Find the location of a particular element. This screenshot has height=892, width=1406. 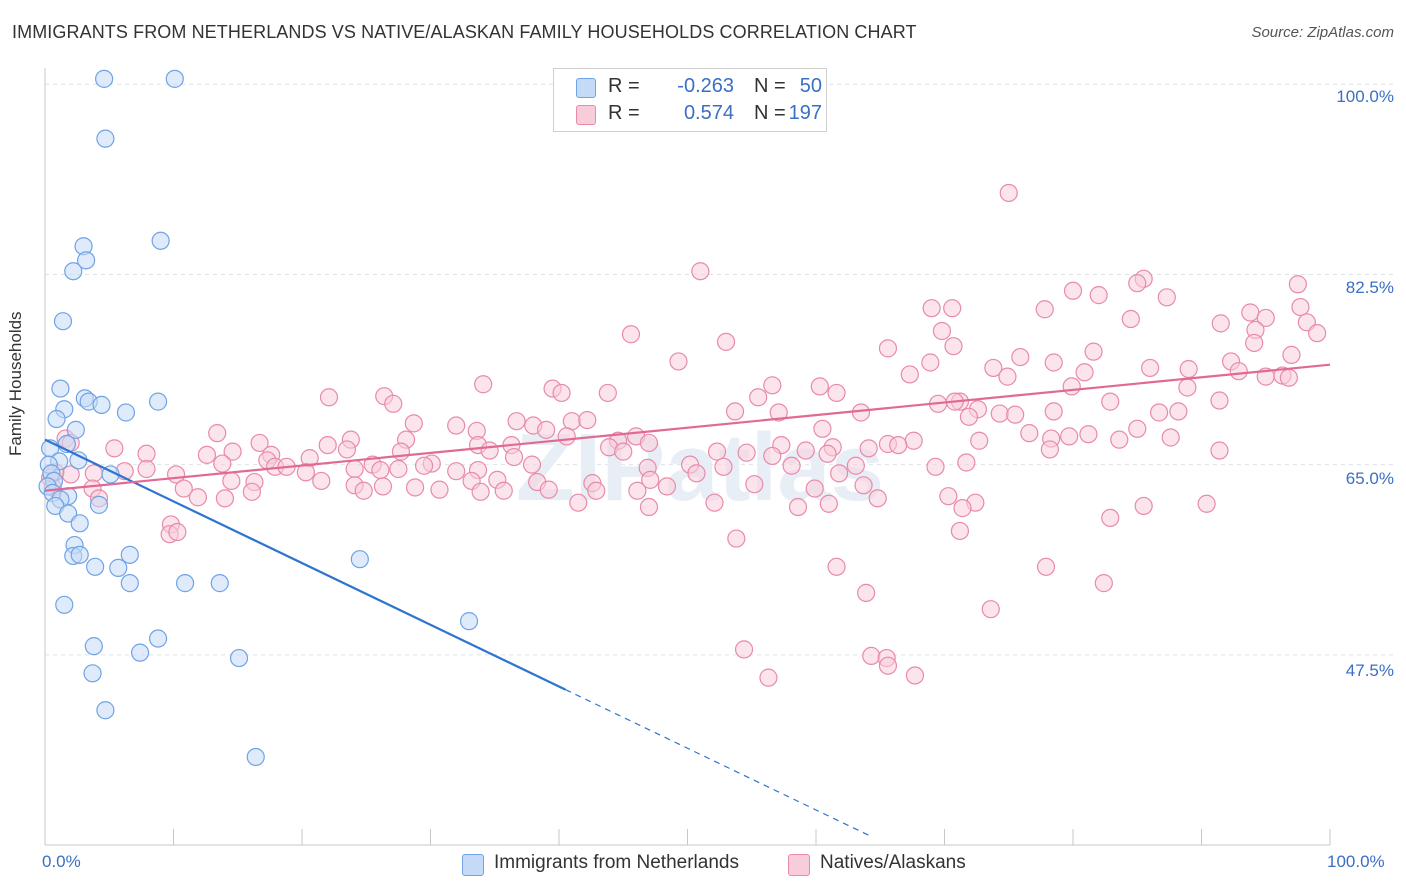

y-tick-label: 100.0% is located at coordinates (1365, 96).